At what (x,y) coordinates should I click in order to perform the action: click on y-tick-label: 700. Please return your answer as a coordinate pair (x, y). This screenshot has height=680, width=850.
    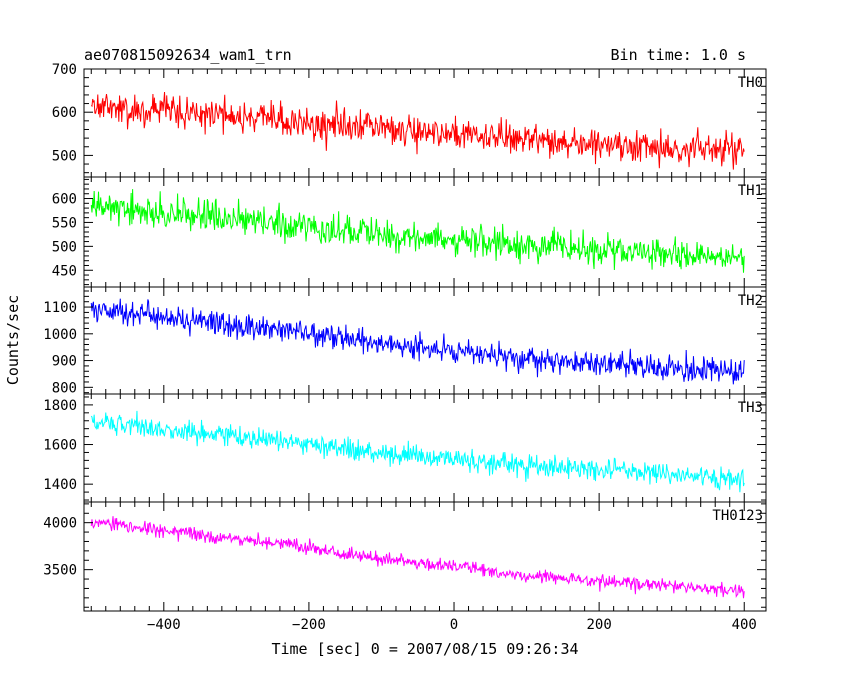
    Looking at the image, I should click on (64, 70).